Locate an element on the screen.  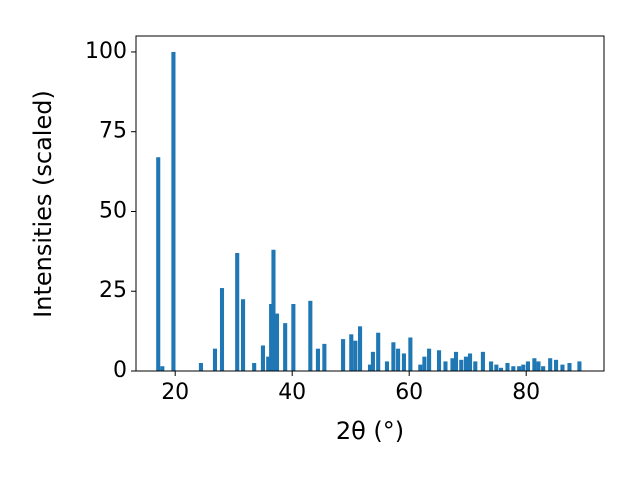
y-axis-label: Intensities (scaled) is located at coordinates (43, 204).